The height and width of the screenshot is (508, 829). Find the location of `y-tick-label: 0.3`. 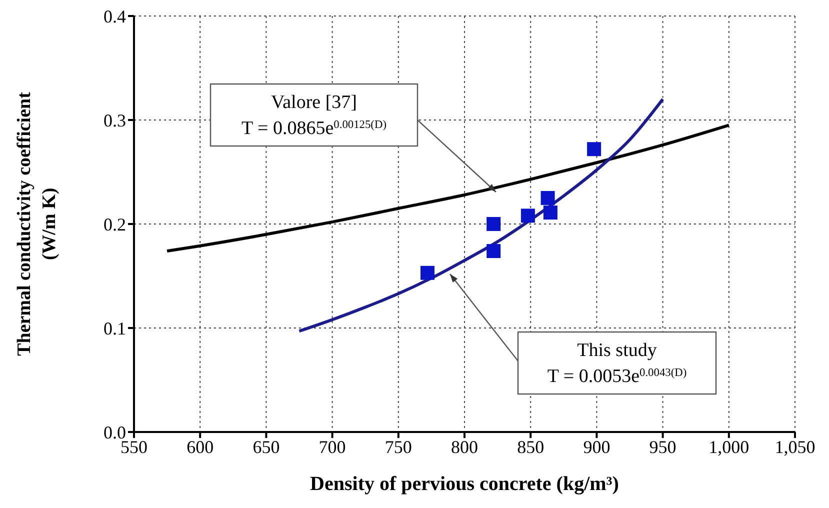

y-tick-label: 0.3 is located at coordinates (115, 120).